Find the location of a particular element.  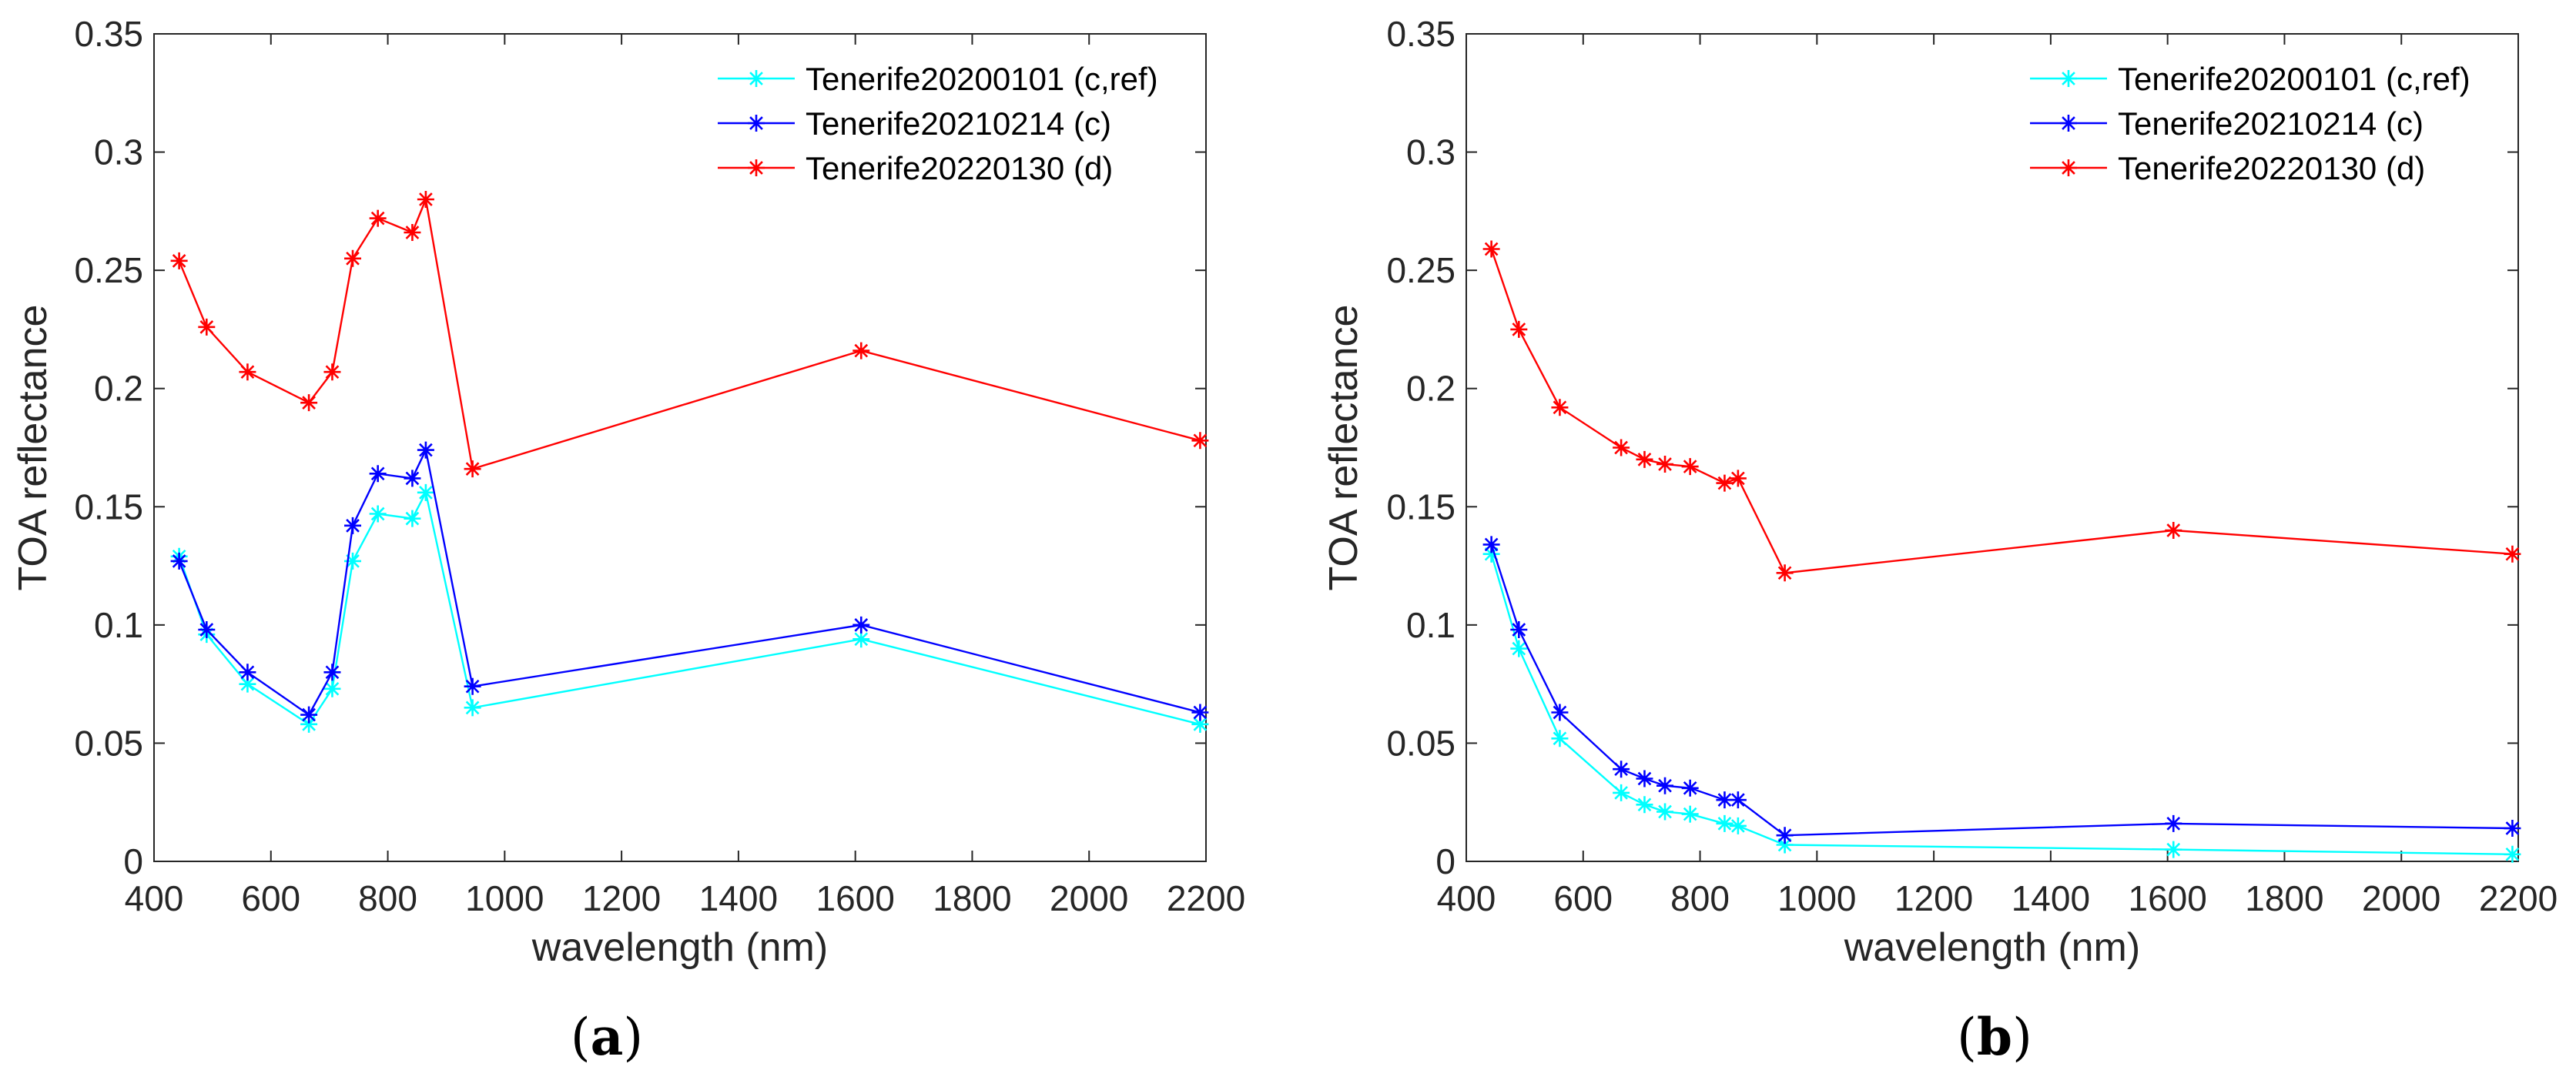

legend-entry: Tenerife20220130 (d) is located at coordinates (2271, 168).